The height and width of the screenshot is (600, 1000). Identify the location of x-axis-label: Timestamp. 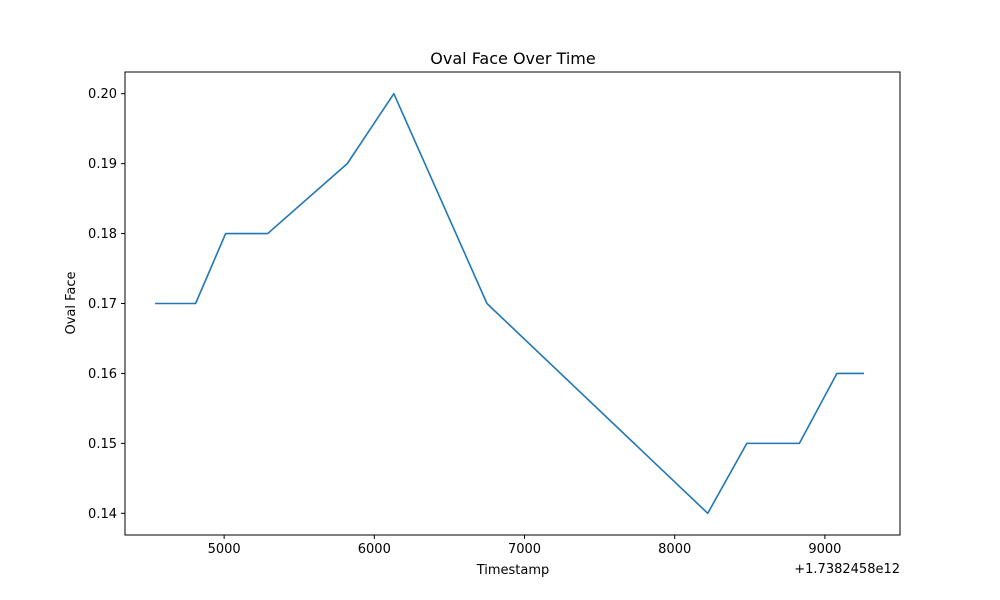
(513, 570).